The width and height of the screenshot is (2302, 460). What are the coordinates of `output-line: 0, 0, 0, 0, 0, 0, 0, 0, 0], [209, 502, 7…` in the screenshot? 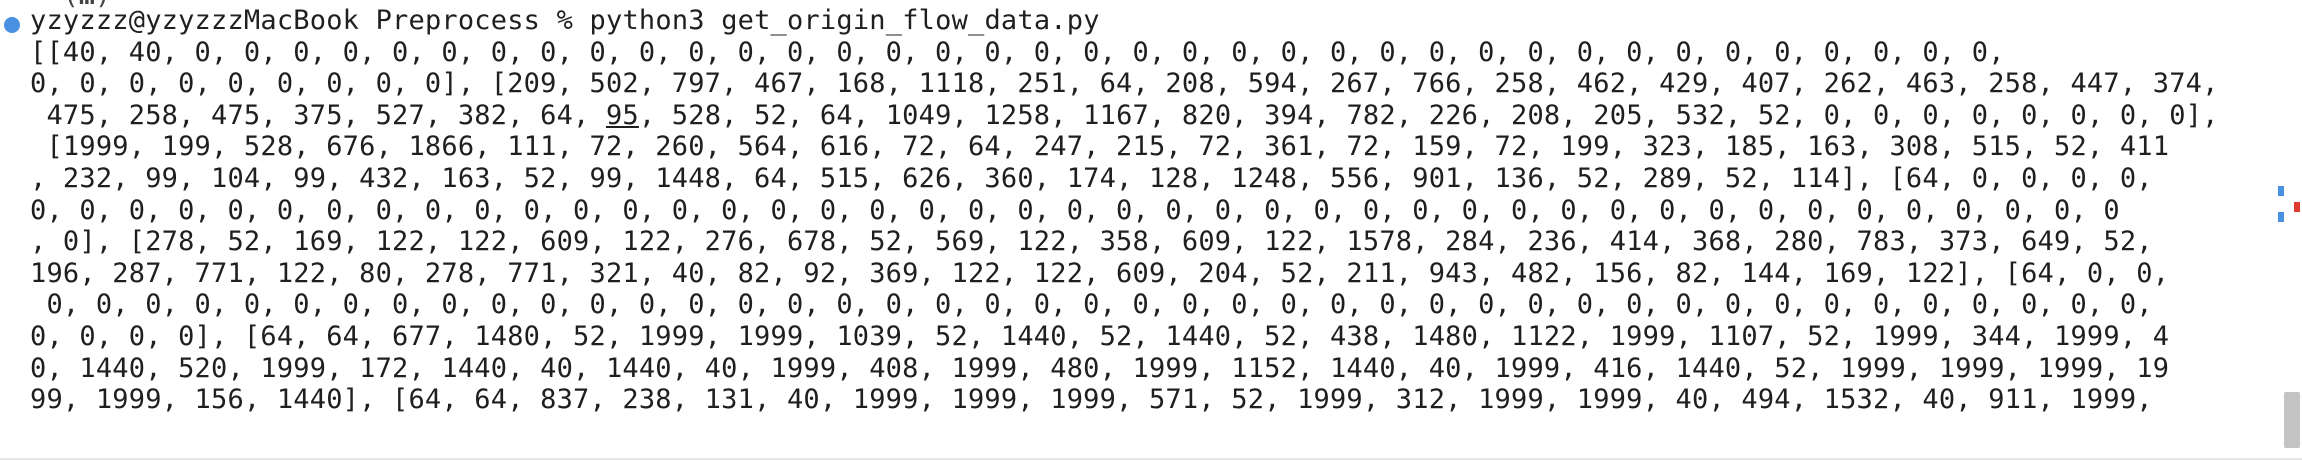 It's located at (1124, 84).